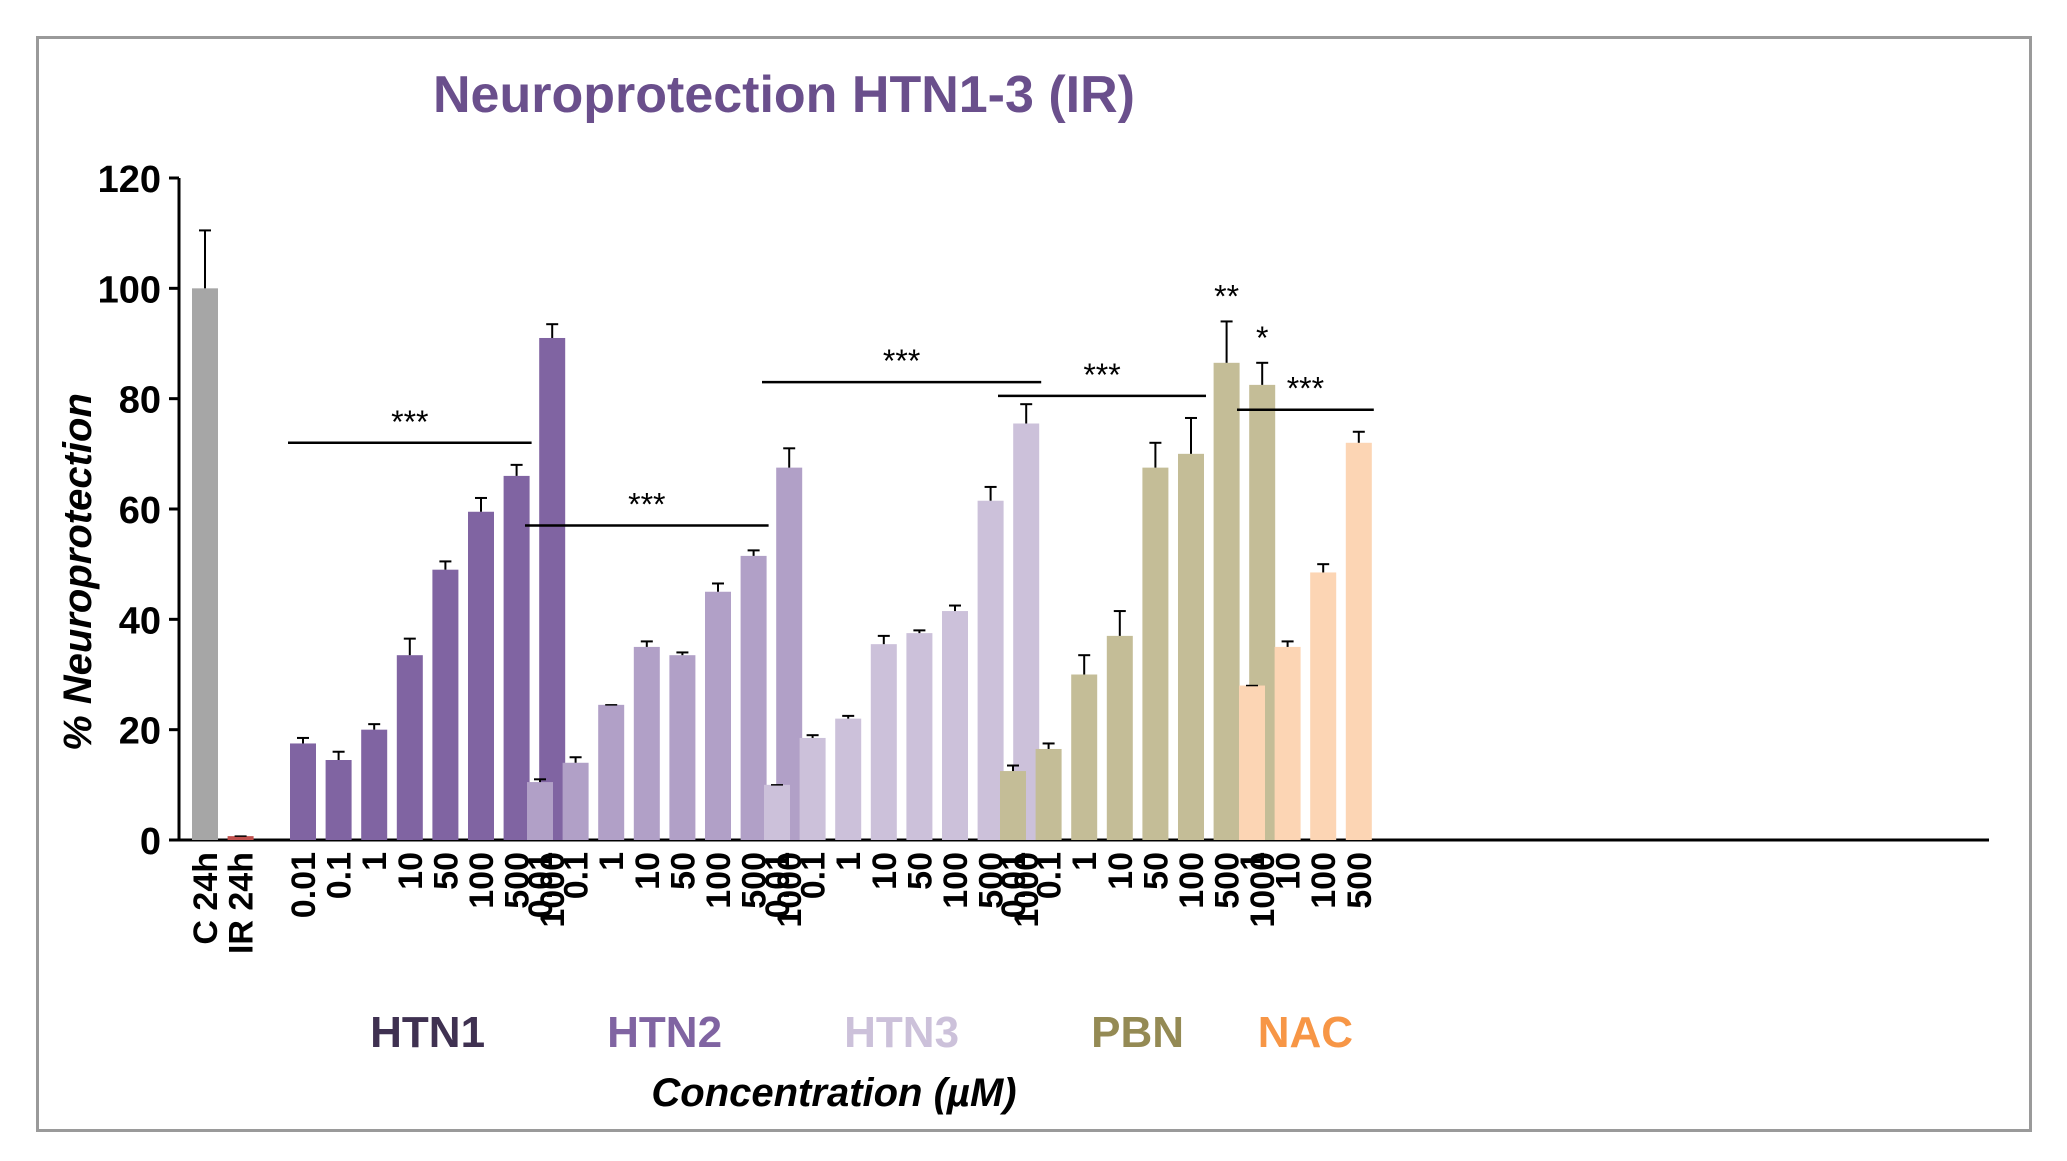  Describe the element at coordinates (140, 732) in the screenshot. I see `y-tick-label: 20` at that location.